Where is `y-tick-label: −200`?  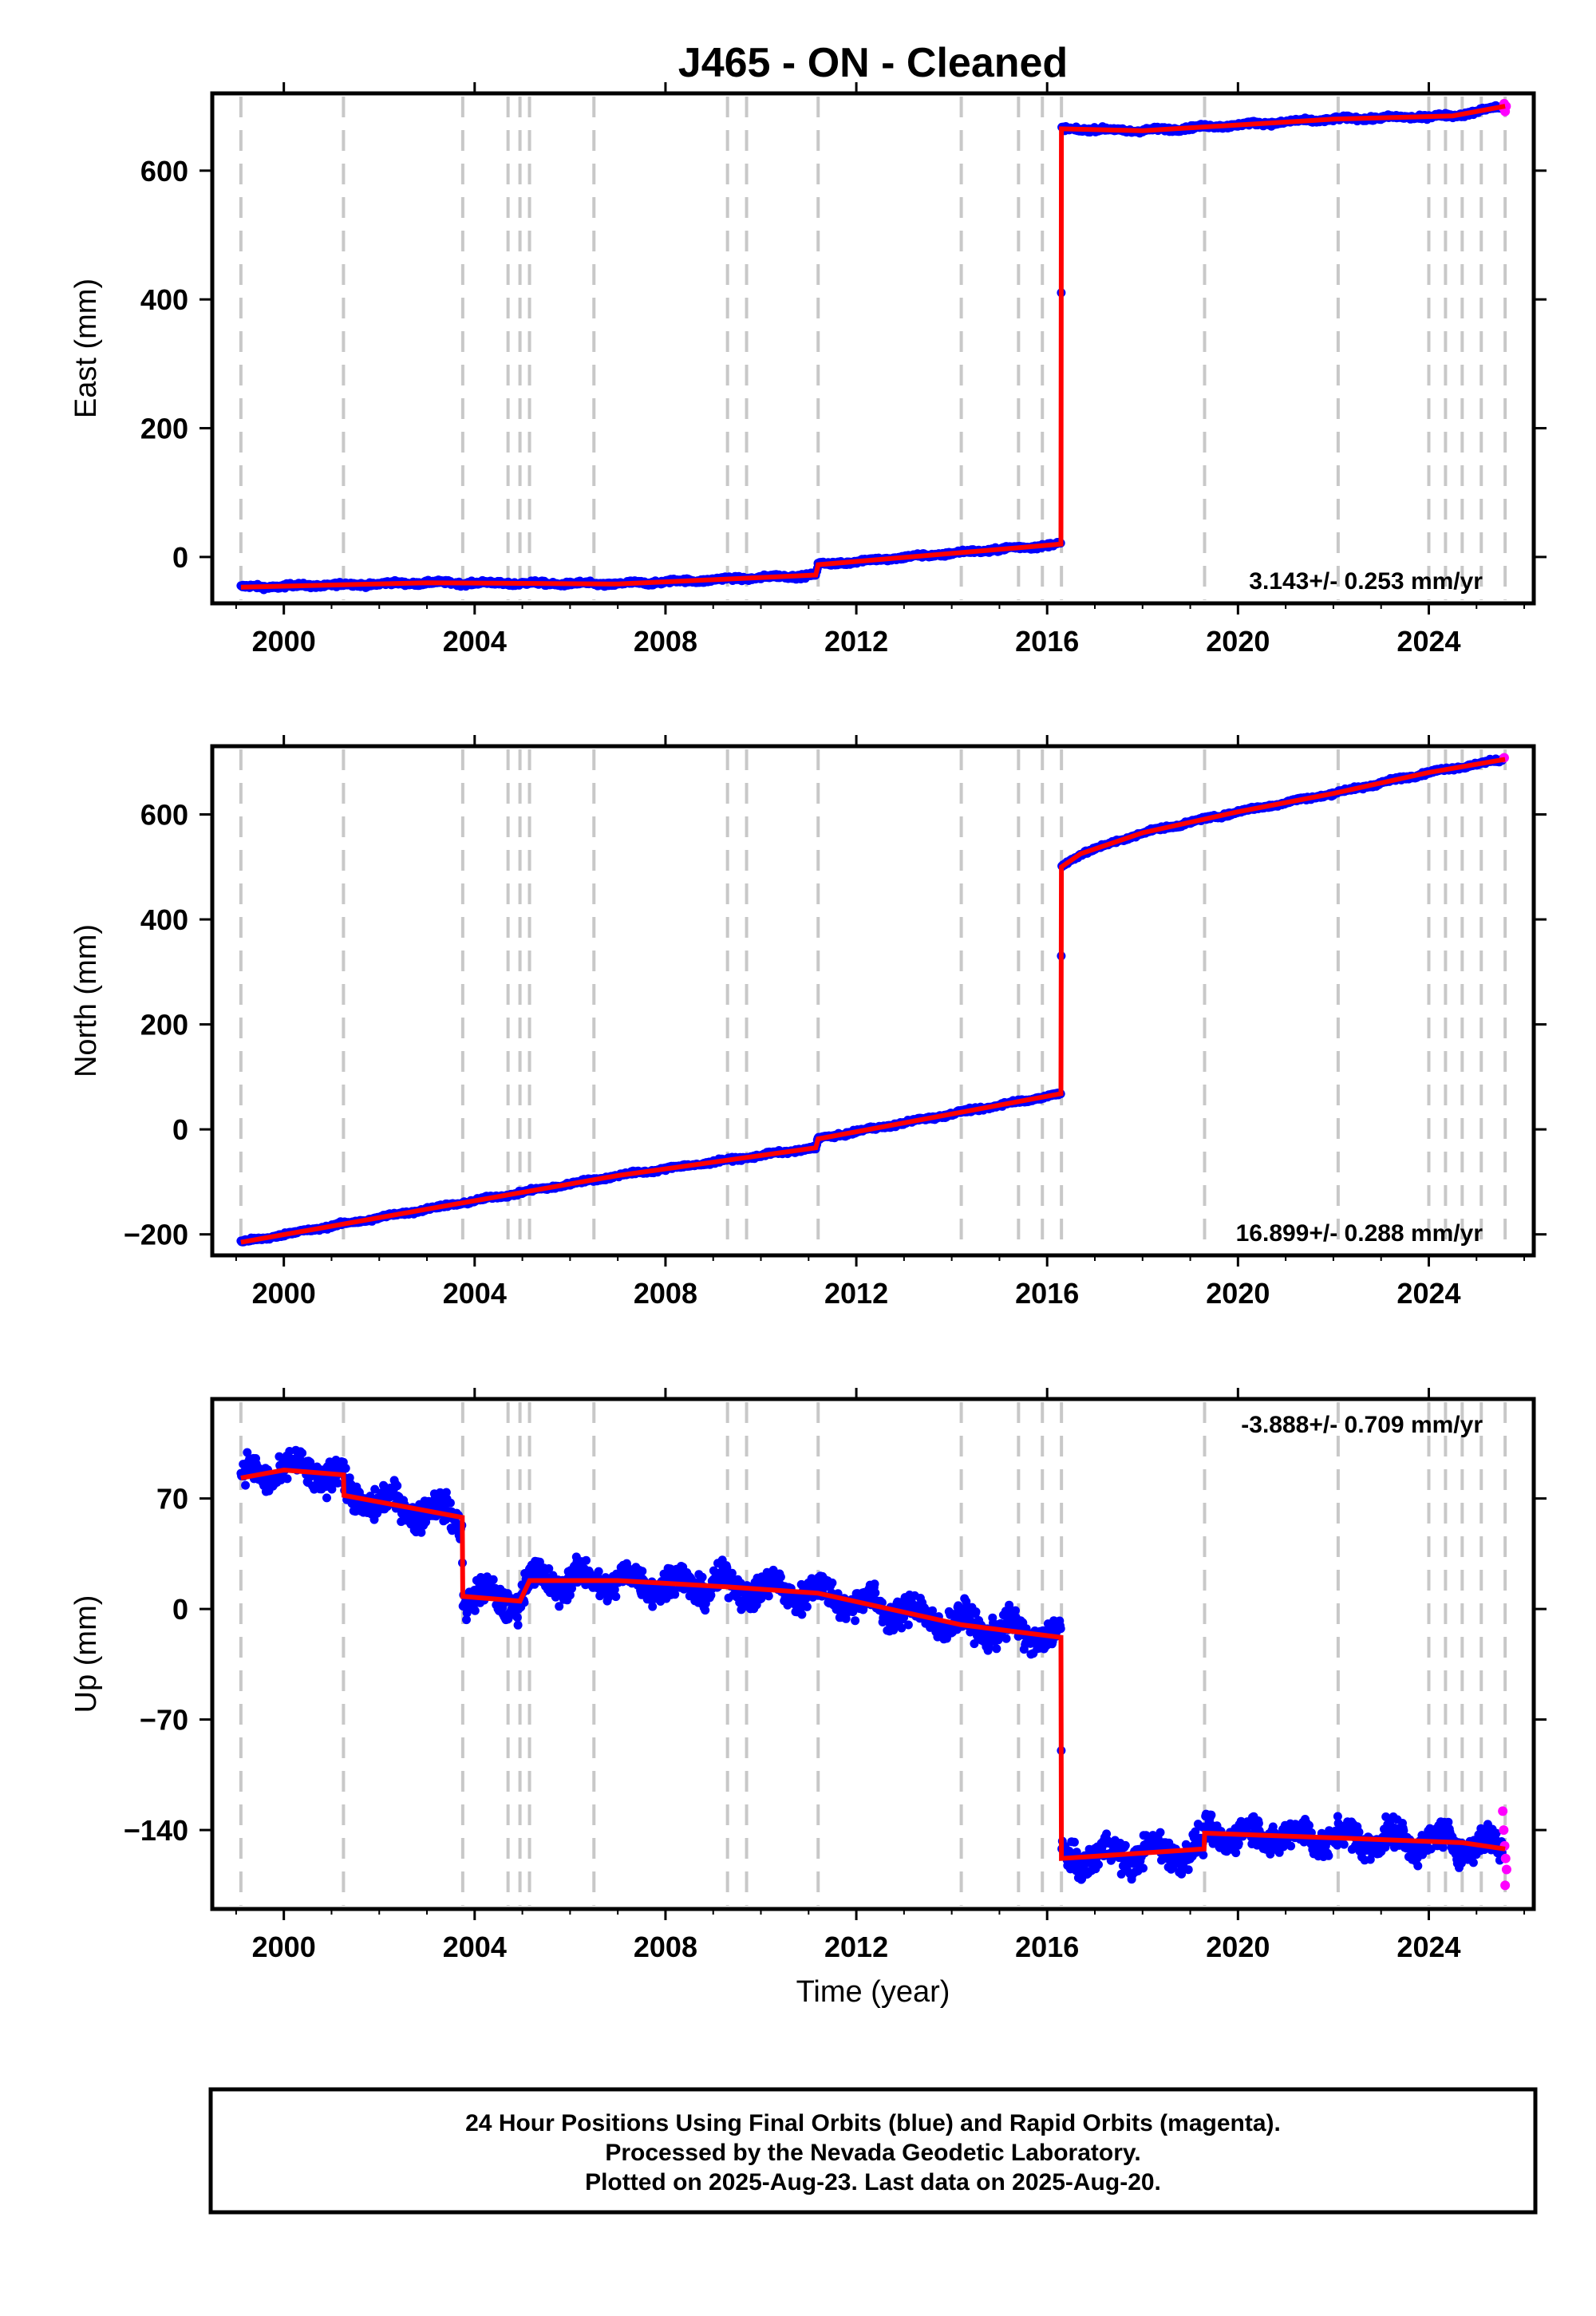 y-tick-label: −200 is located at coordinates (156, 1235).